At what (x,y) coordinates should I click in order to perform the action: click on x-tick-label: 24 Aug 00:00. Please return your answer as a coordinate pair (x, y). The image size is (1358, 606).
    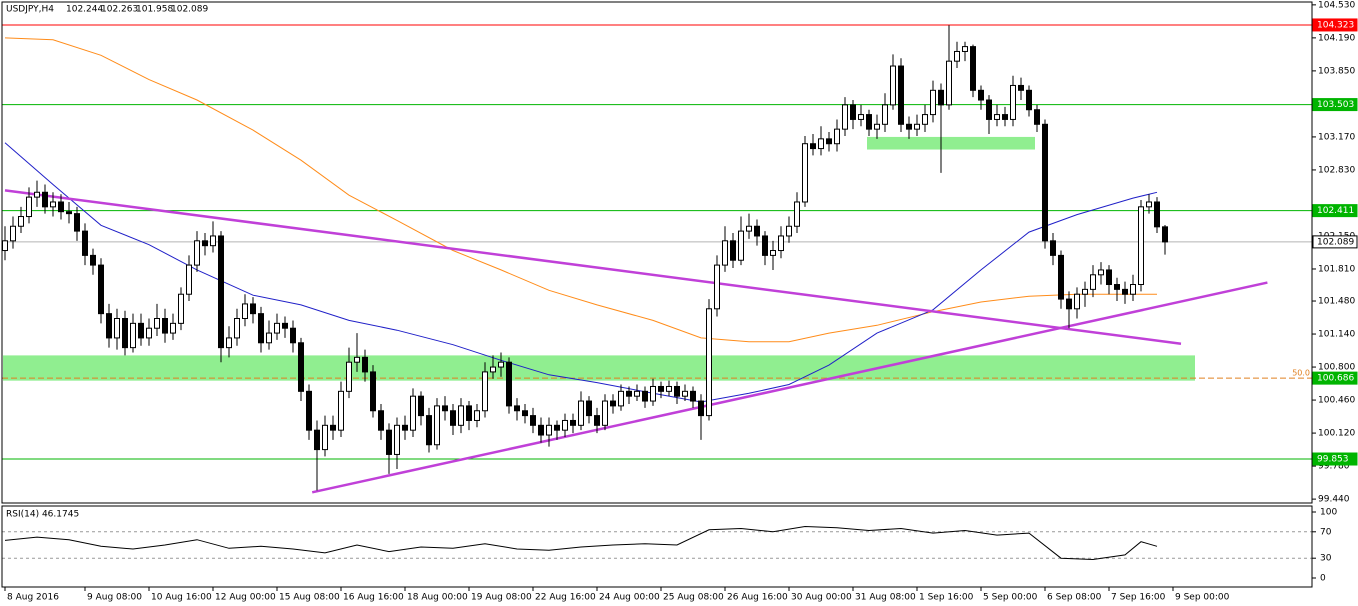
    Looking at the image, I should click on (629, 598).